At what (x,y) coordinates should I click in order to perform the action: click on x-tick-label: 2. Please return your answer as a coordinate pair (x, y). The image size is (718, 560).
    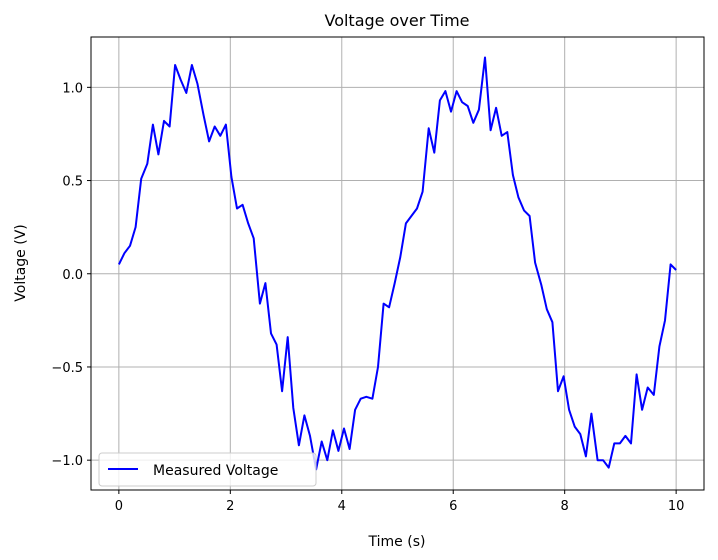
    Looking at the image, I should click on (230, 506).